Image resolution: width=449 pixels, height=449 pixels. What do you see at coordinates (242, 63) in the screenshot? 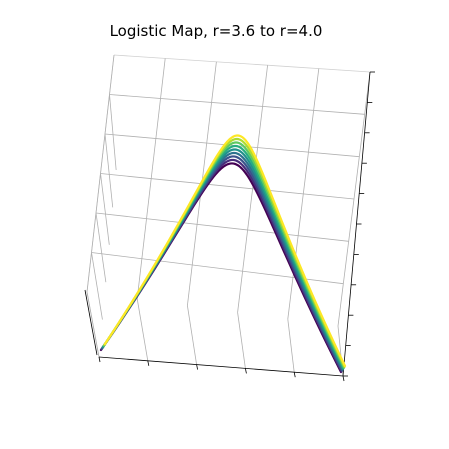
I see `pane-edge-top-back` at bounding box center [242, 63].